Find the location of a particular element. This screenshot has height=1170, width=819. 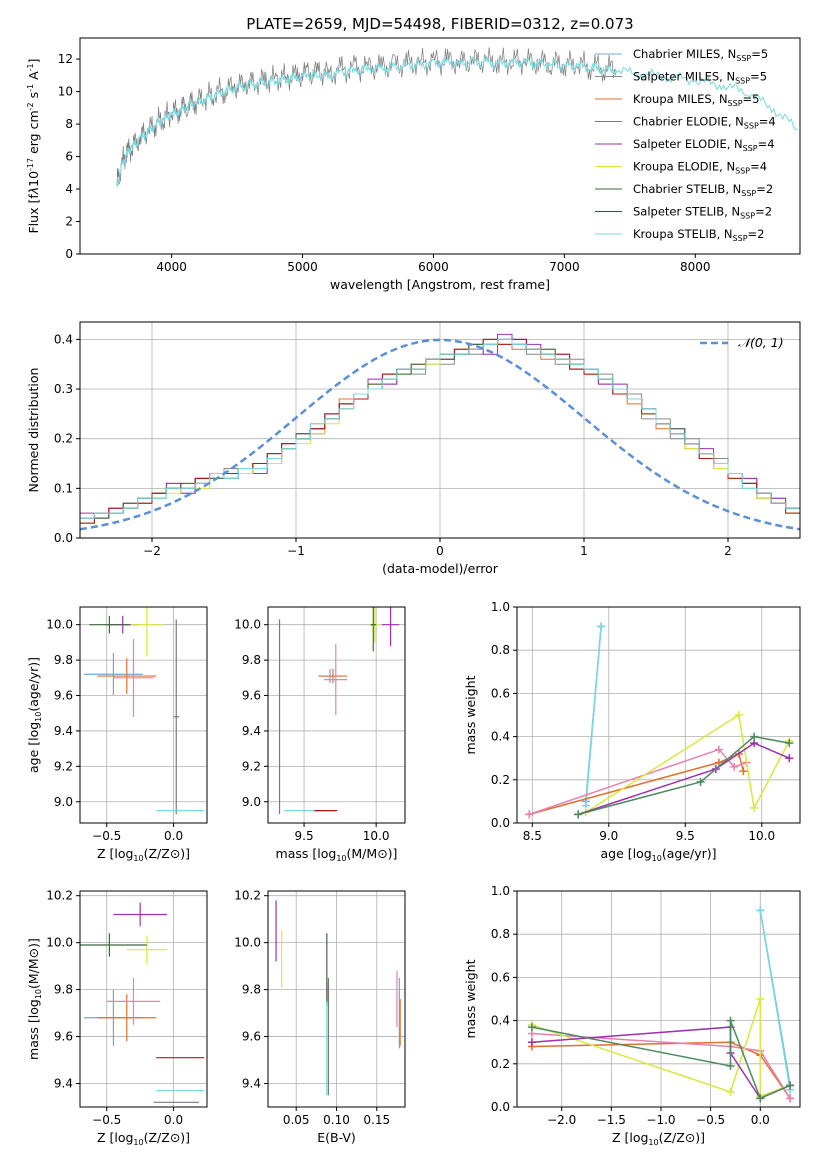

massweight_vs_z-plot is located at coordinates (661, 1004).